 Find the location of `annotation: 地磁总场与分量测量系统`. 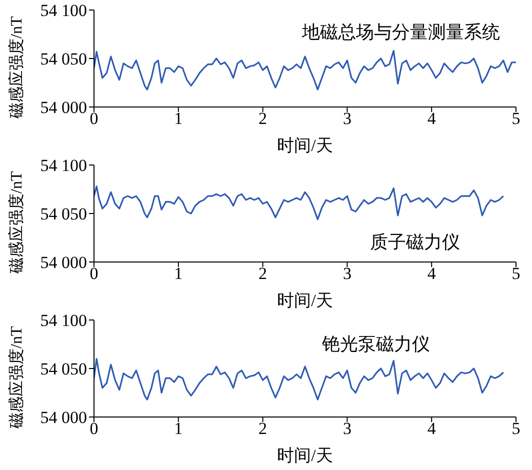

annotation: 地磁总场与分量测量系统 is located at coordinates (401, 32).